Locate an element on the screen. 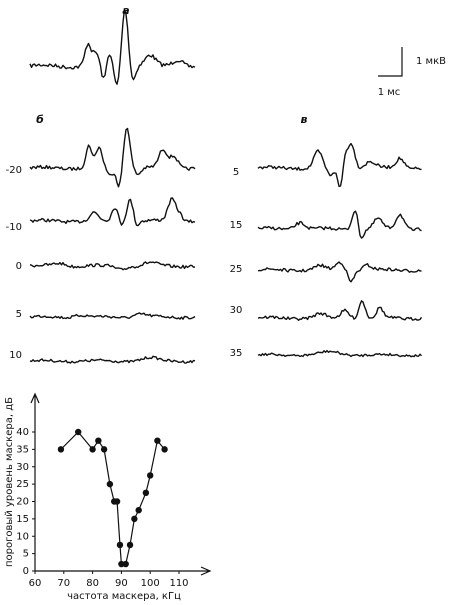 The image size is (450, 605). scale-time: 1 мс is located at coordinates (389, 92).